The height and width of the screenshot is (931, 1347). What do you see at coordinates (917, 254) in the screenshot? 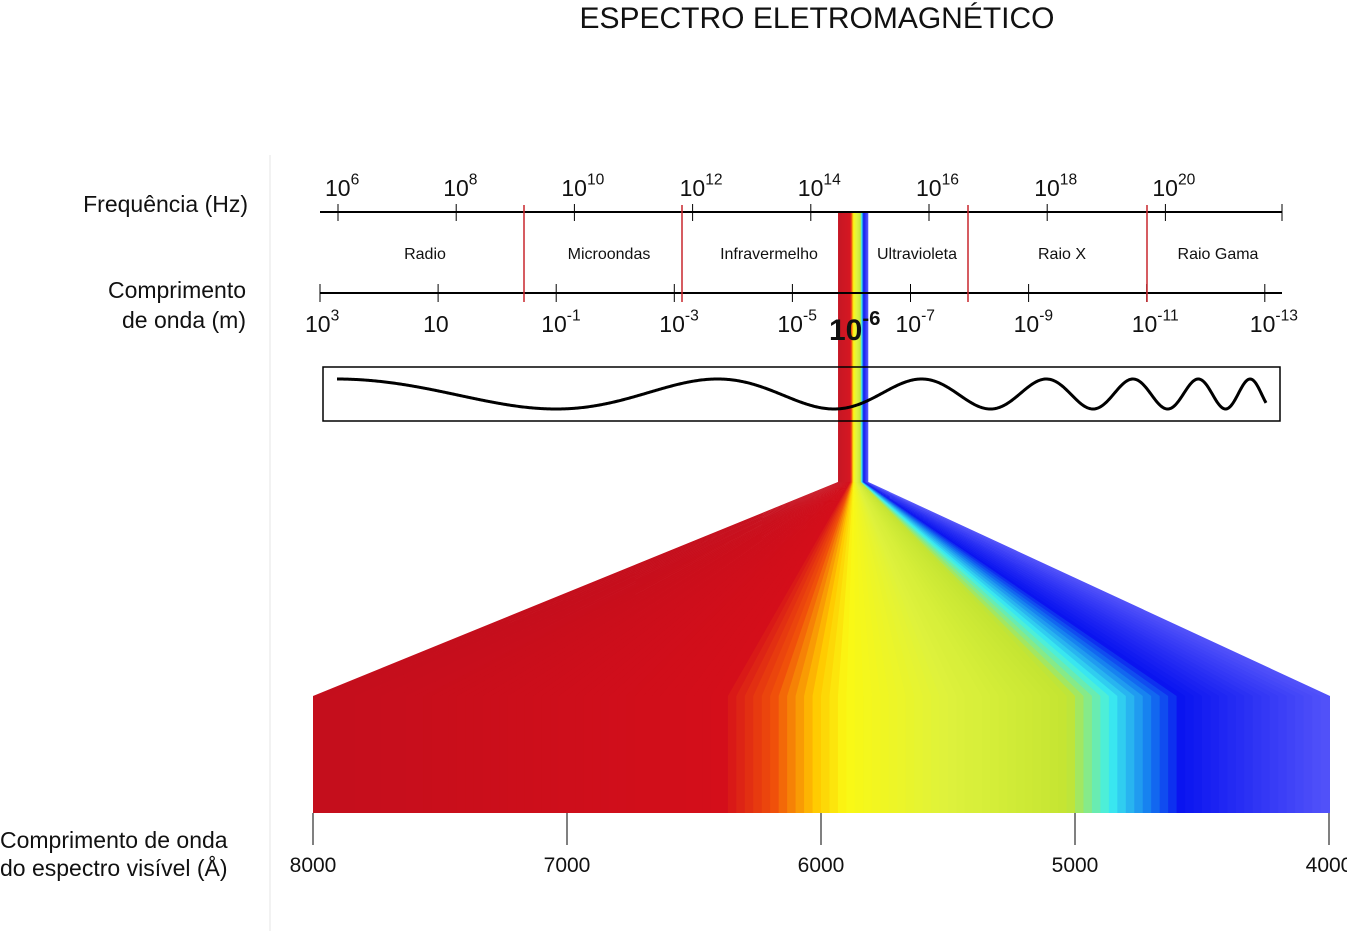
I see `region-label: Ultravioleta` at bounding box center [917, 254].